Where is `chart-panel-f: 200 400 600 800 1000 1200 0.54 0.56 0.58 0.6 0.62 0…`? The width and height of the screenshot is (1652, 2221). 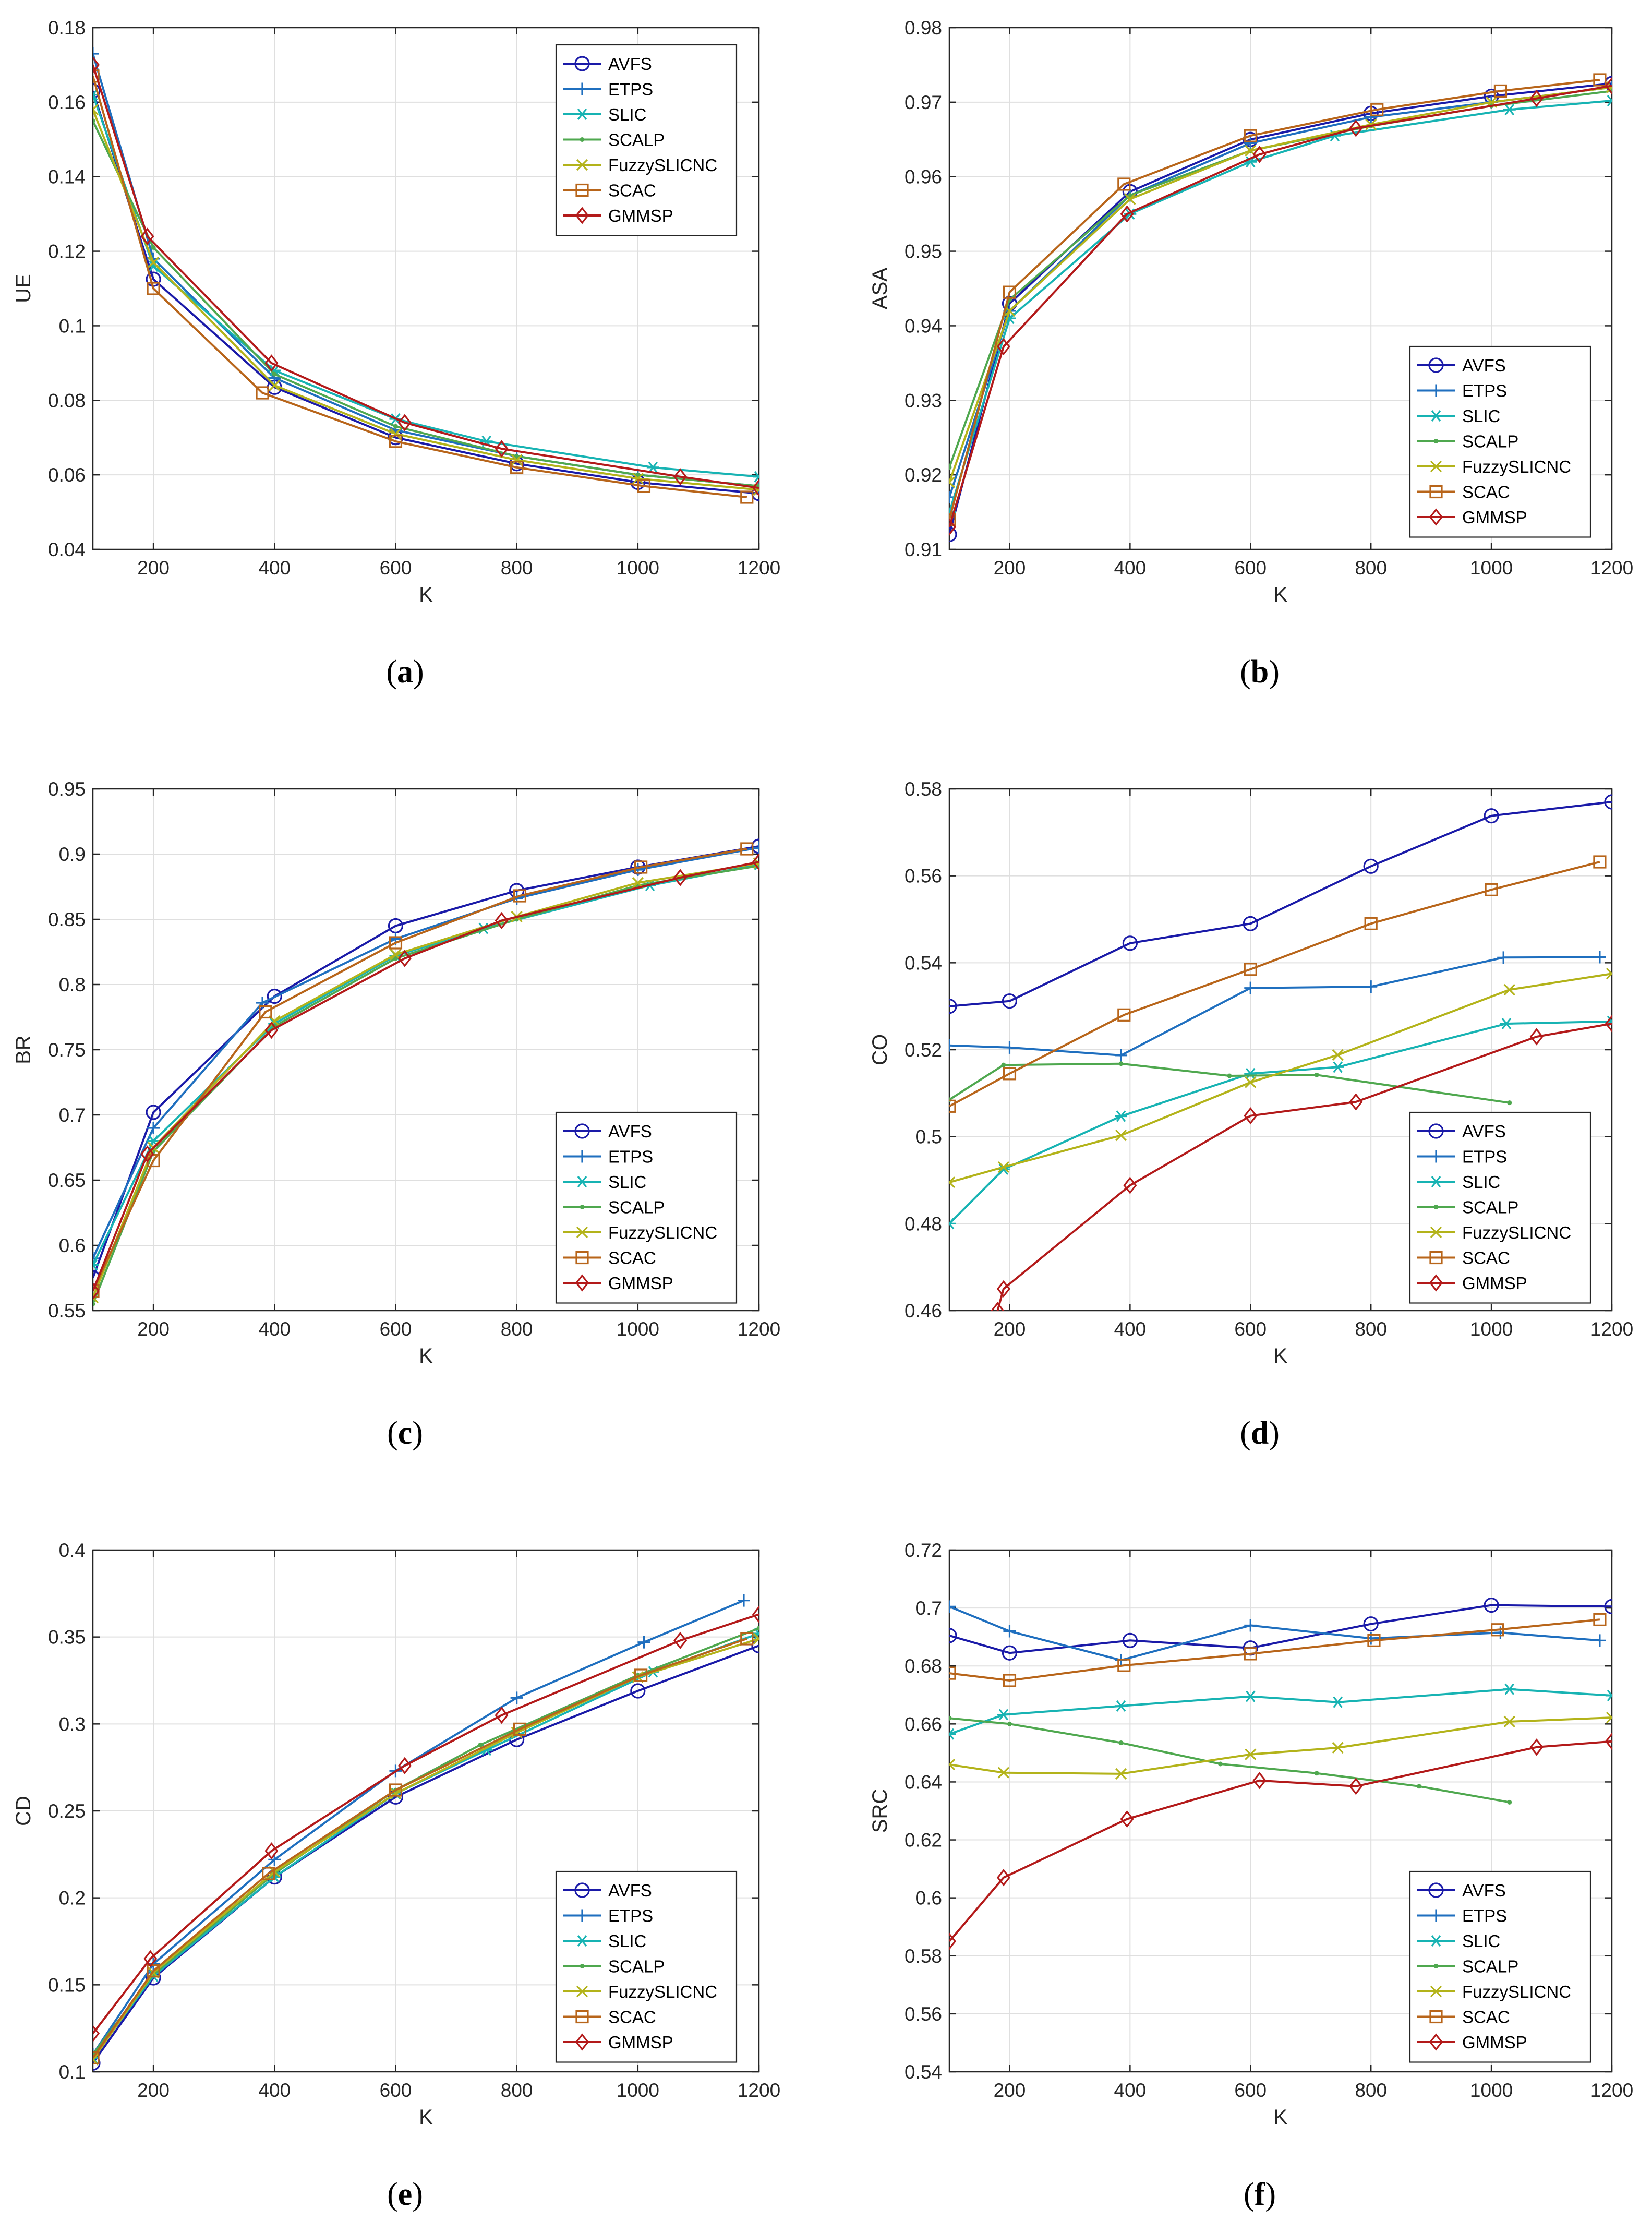
chart-panel-f: 200 400 600 800 1000 1200 0.54 0.56 0.58 0.6 0.62 0… is located at coordinates (1251, 1876).